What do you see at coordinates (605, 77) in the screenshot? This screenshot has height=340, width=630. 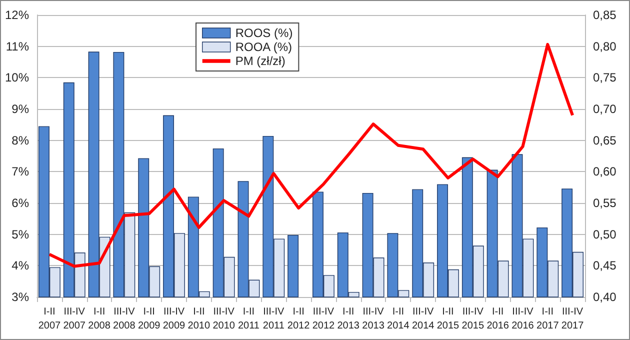 I see `y2-tick-label: 0,75` at bounding box center [605, 77].